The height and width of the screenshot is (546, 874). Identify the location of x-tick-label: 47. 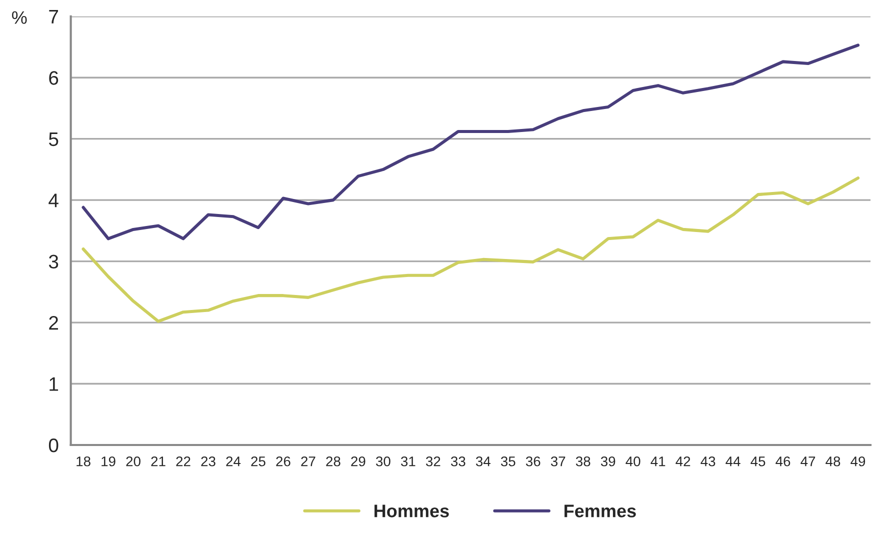
(808, 461).